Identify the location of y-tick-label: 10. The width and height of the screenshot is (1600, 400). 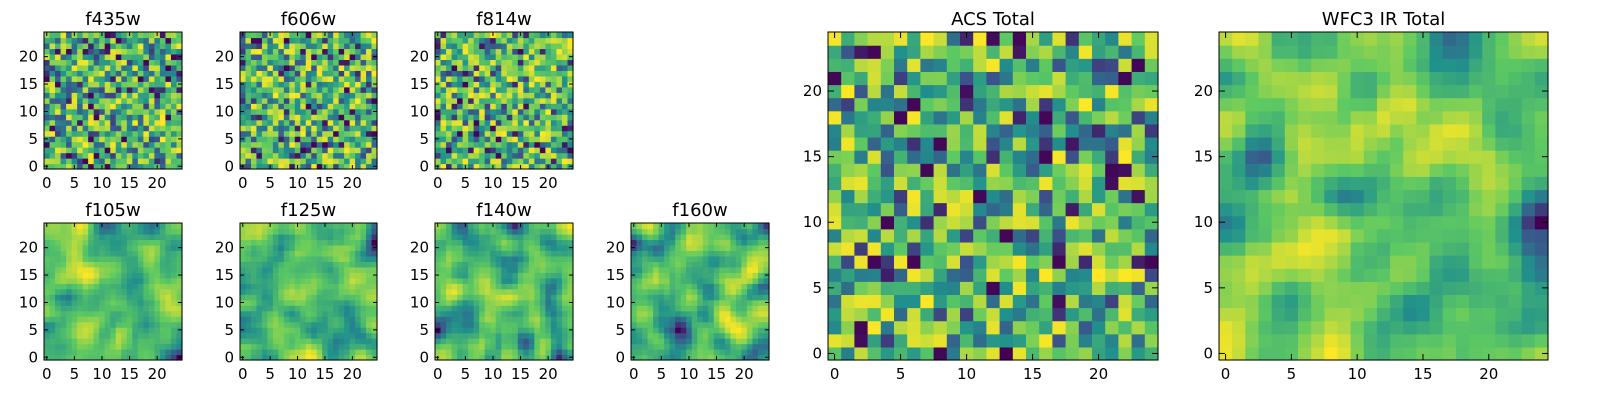
(224, 111).